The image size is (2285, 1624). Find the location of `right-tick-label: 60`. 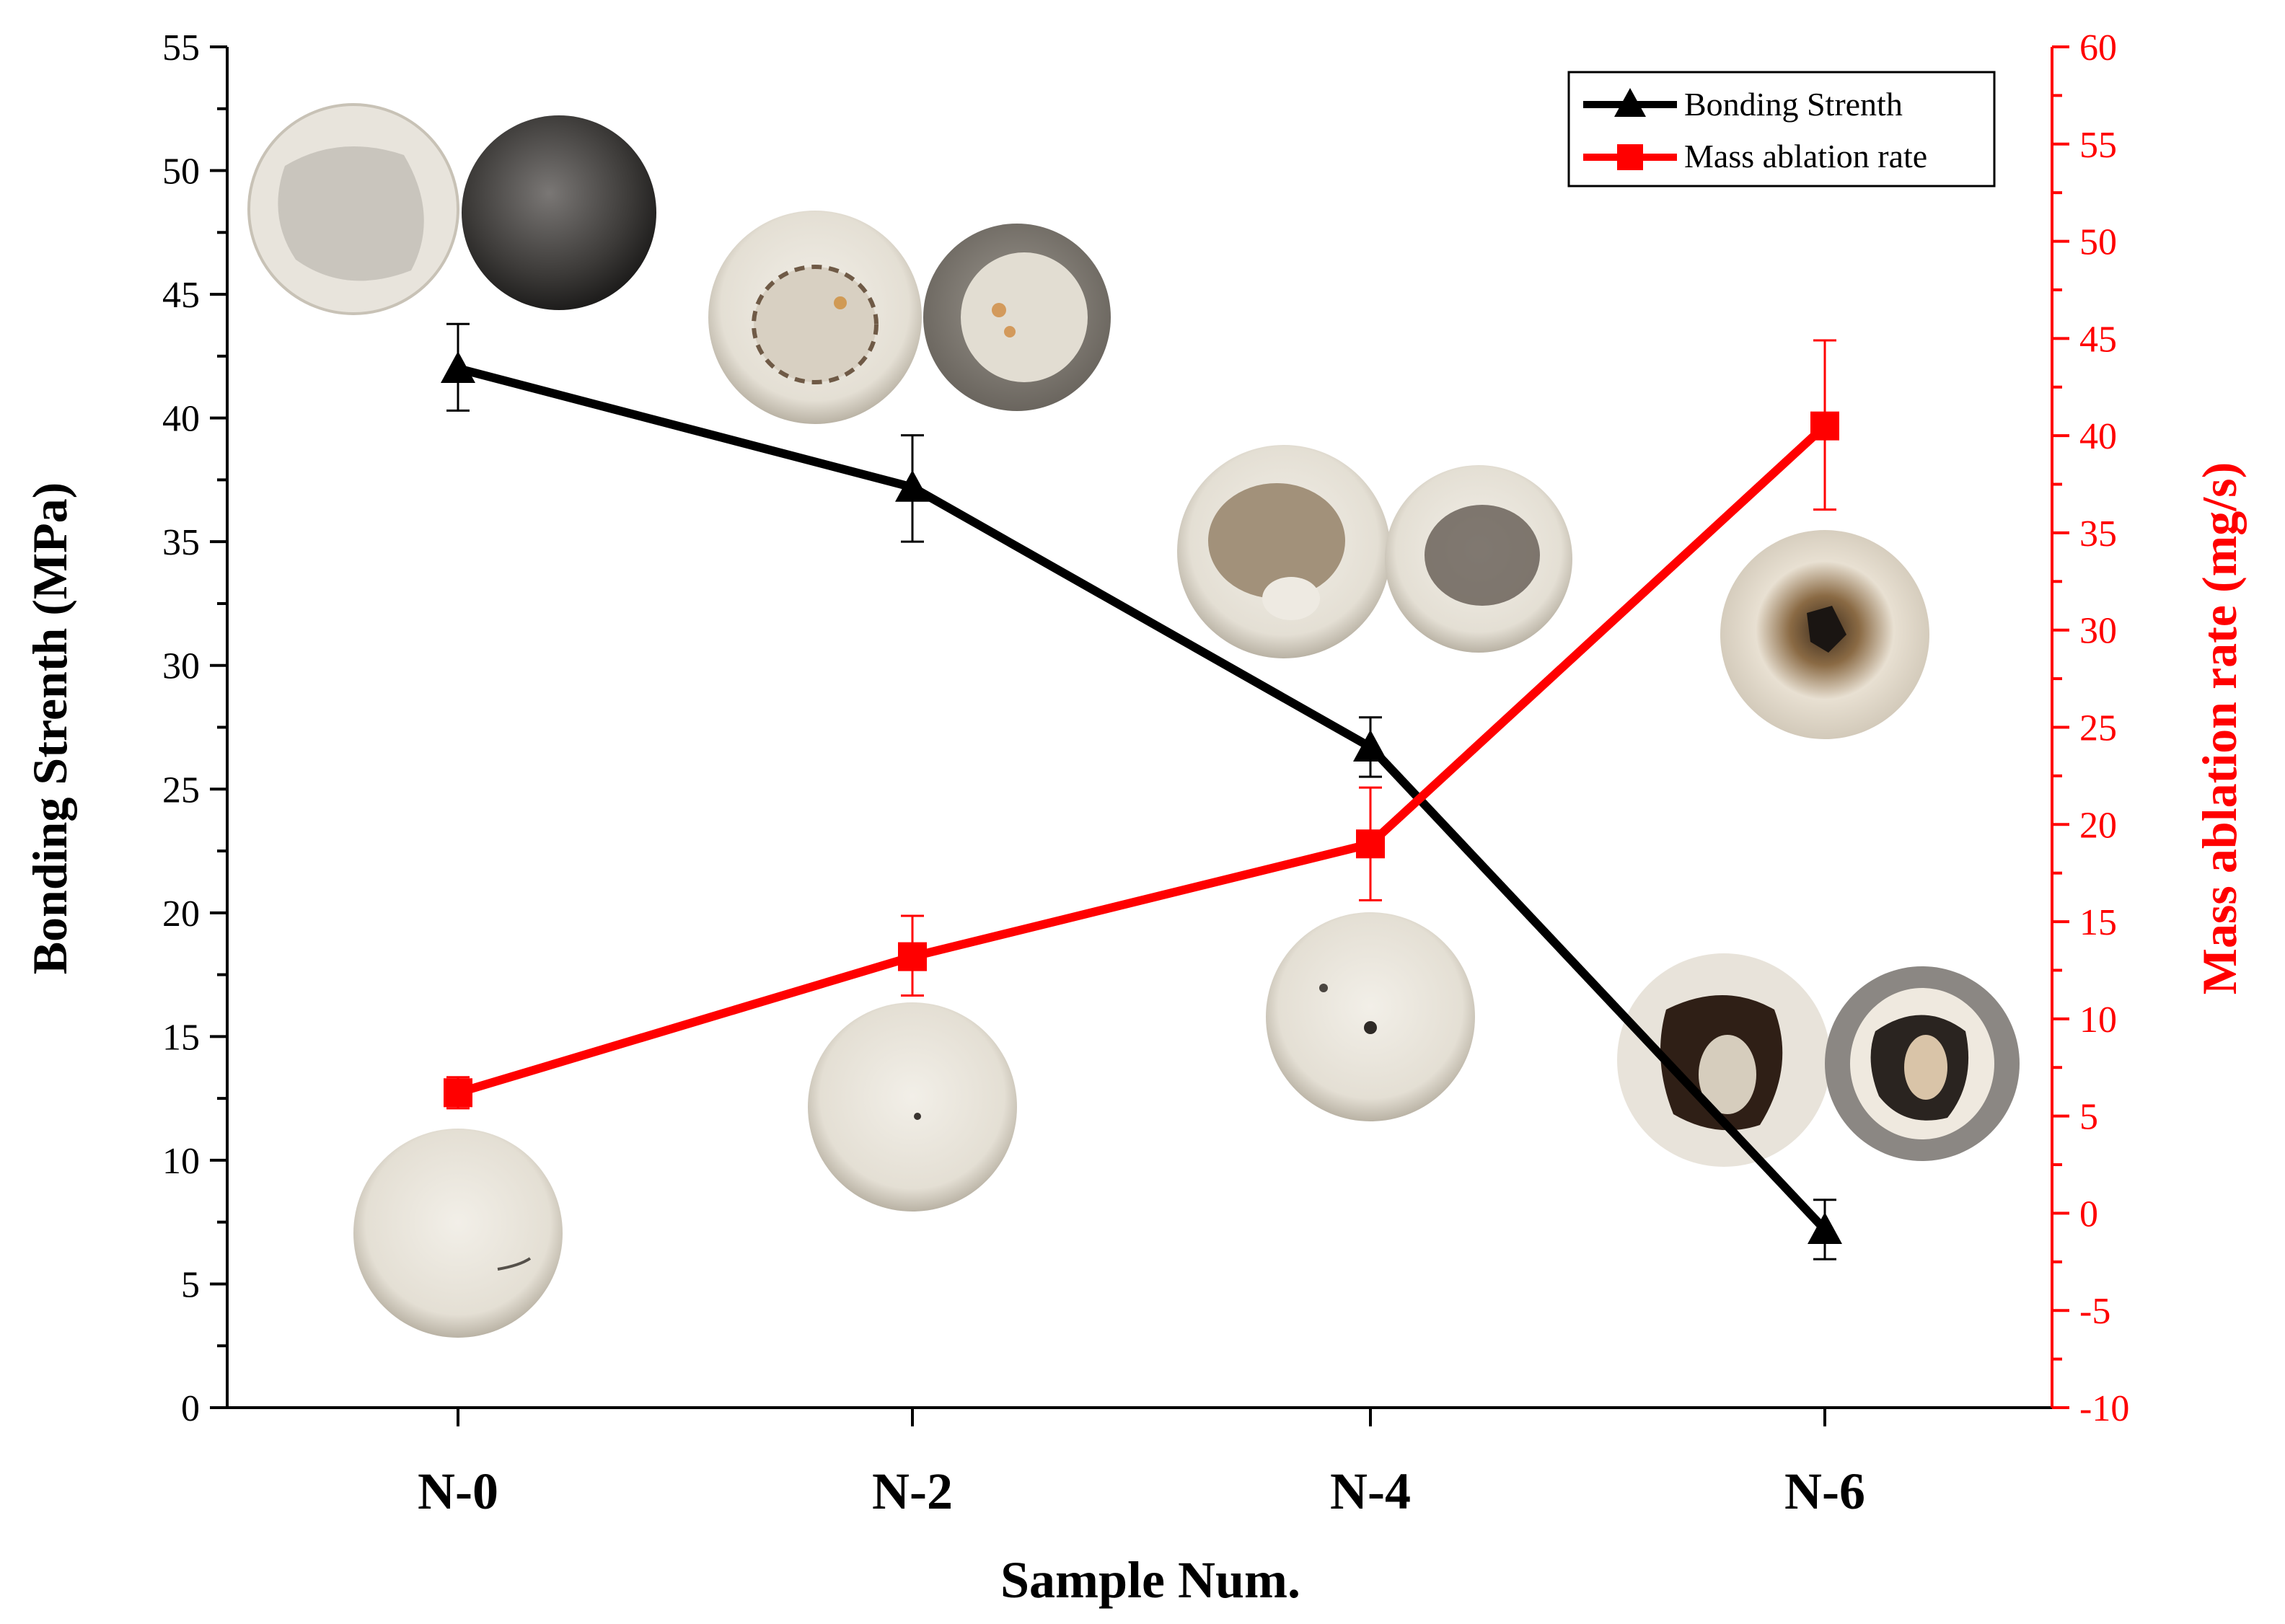

right-tick-label: 60 is located at coordinates (2098, 48).